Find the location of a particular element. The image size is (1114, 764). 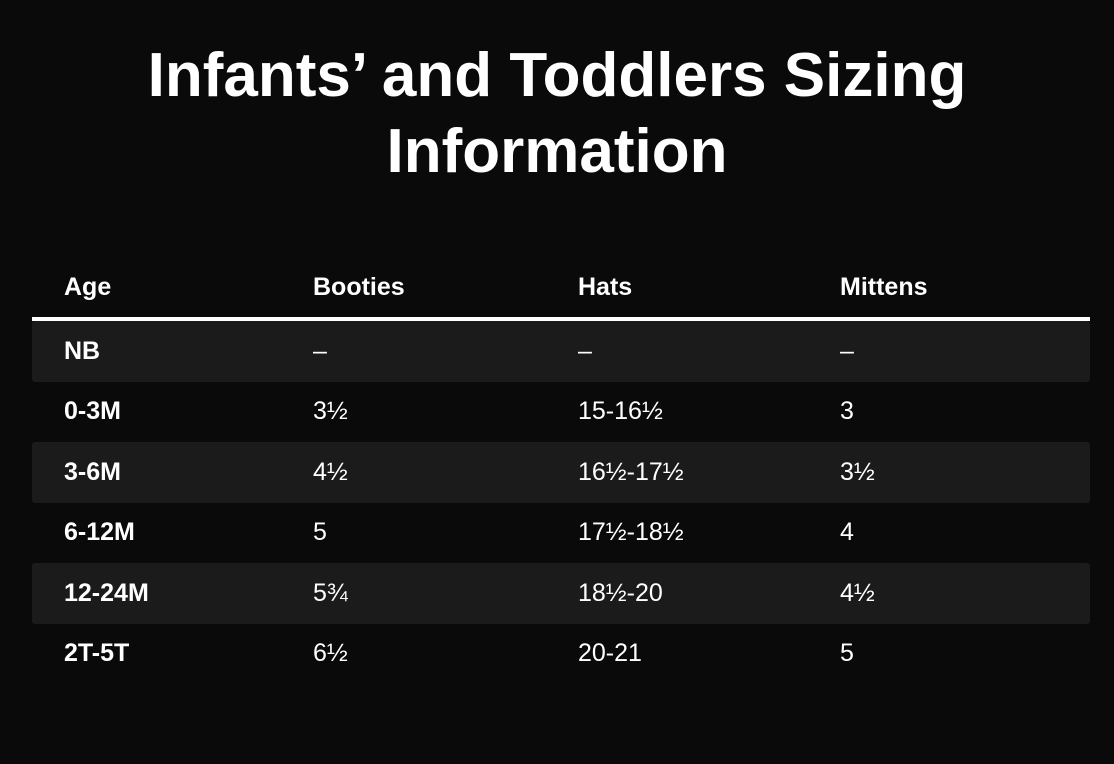

cell-hats: 18½-20 is located at coordinates (620, 592).